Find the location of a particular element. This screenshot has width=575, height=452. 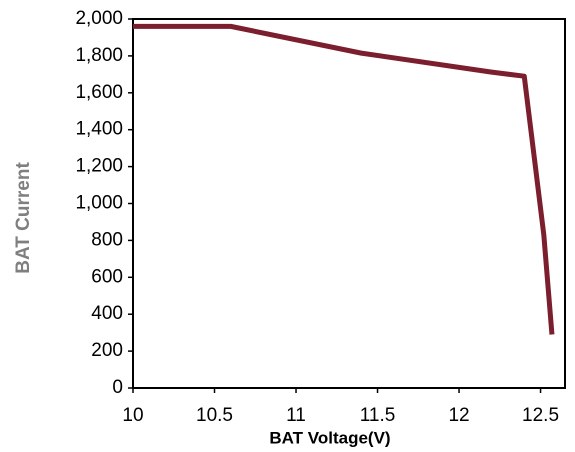

x-tick-label: 10 is located at coordinates (132, 415).